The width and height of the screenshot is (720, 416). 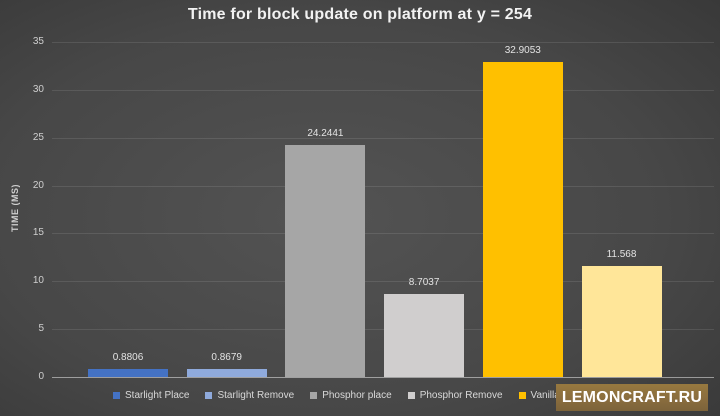 What do you see at coordinates (424, 282) in the screenshot?
I see `bar-value-label-phosphor-remove: 8.7037` at bounding box center [424, 282].